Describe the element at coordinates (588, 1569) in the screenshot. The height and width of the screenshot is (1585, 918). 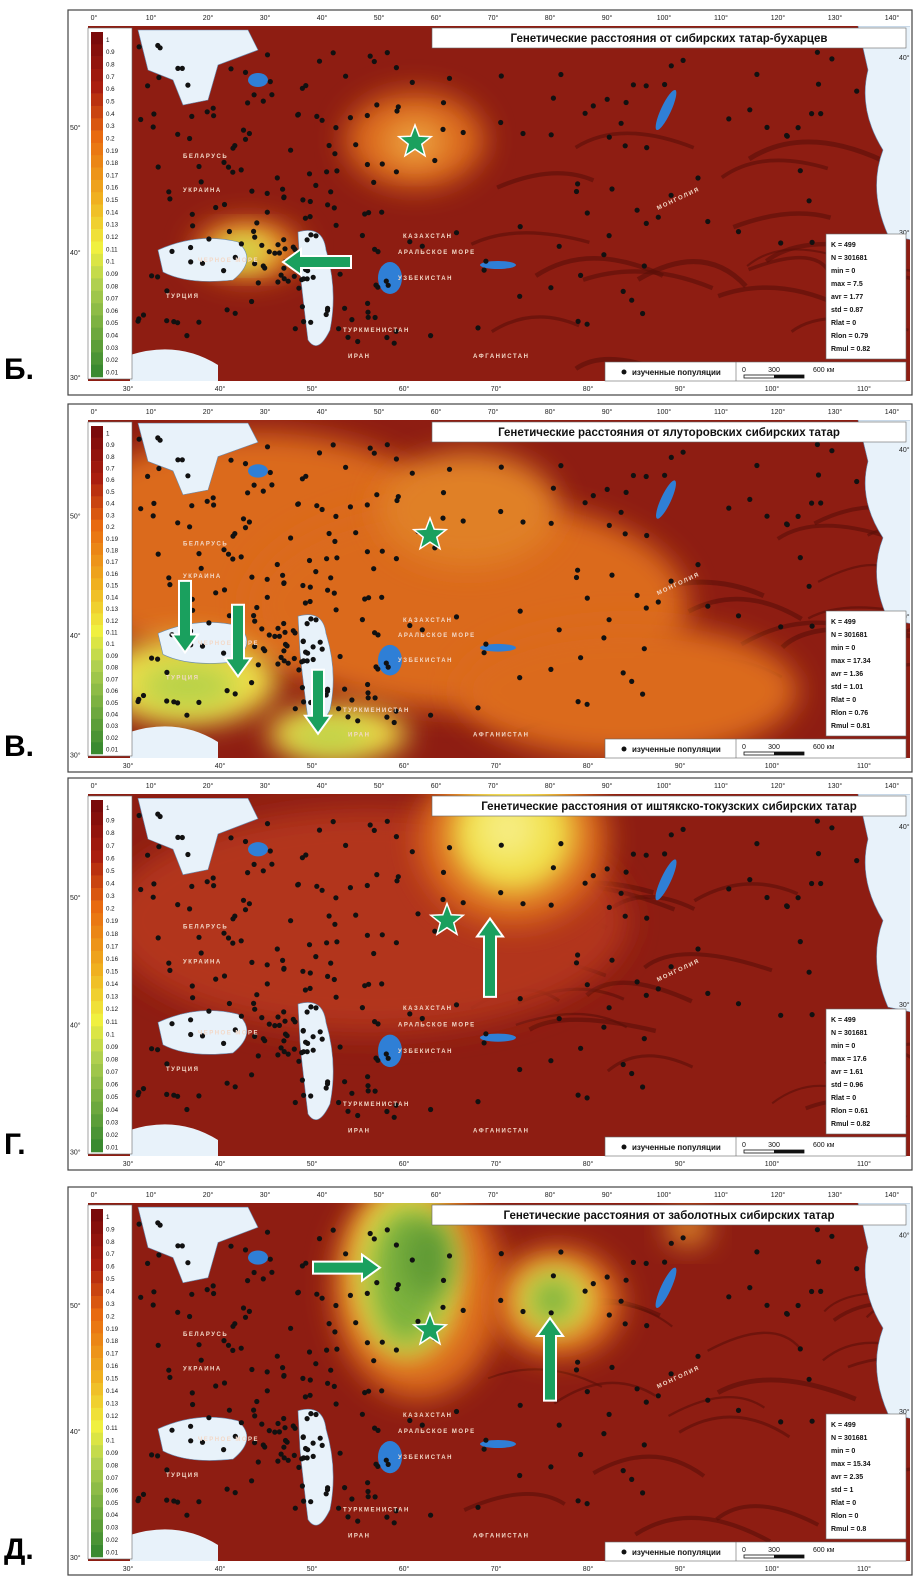
I see `lon-label-bottom: 80°` at that location.